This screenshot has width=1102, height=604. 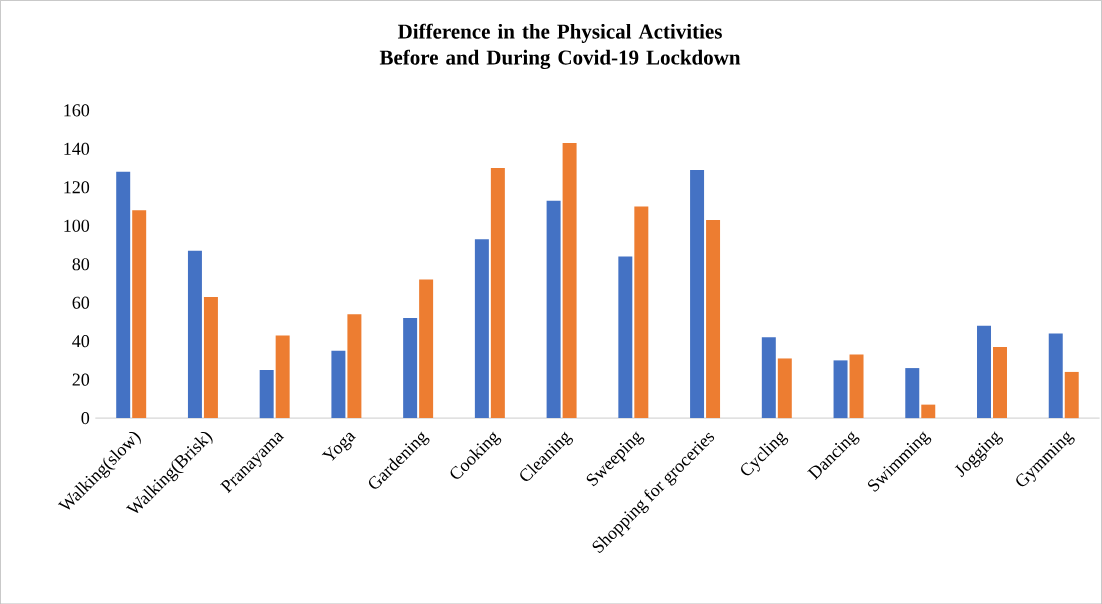 What do you see at coordinates (338, 446) in the screenshot?
I see `x-tick-label: Yoga` at bounding box center [338, 446].